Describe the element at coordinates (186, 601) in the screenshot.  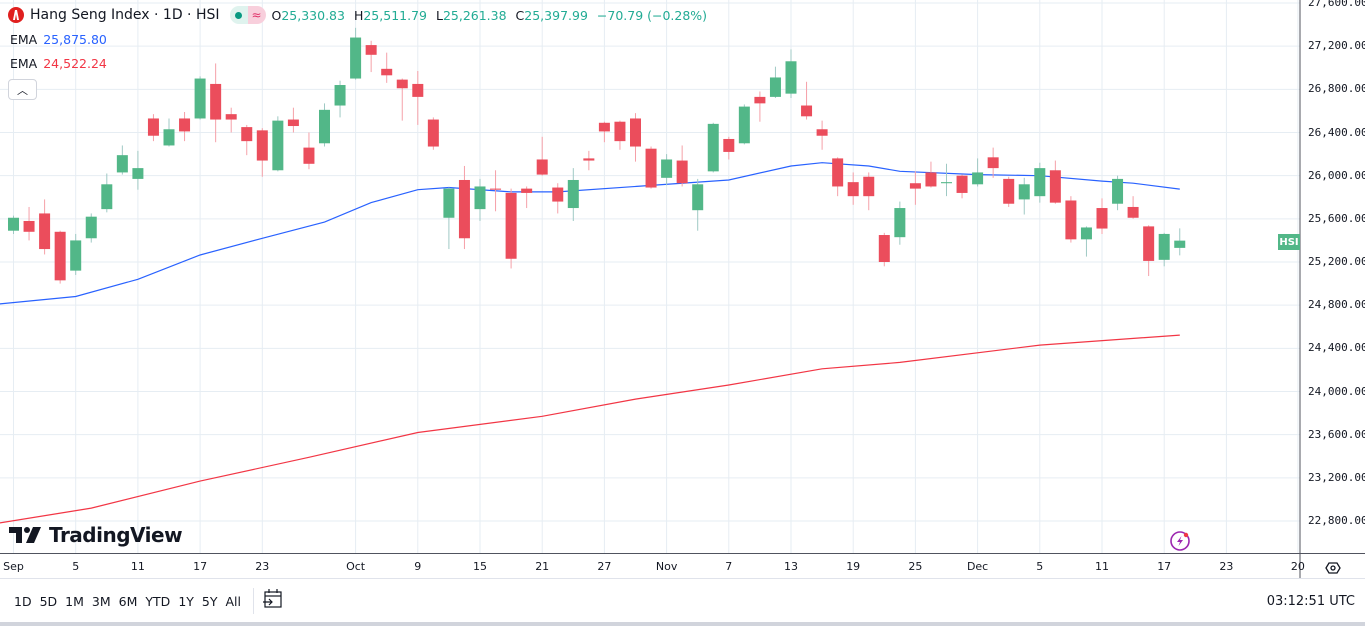
I see `range-1y-button: 1Y` at that location.